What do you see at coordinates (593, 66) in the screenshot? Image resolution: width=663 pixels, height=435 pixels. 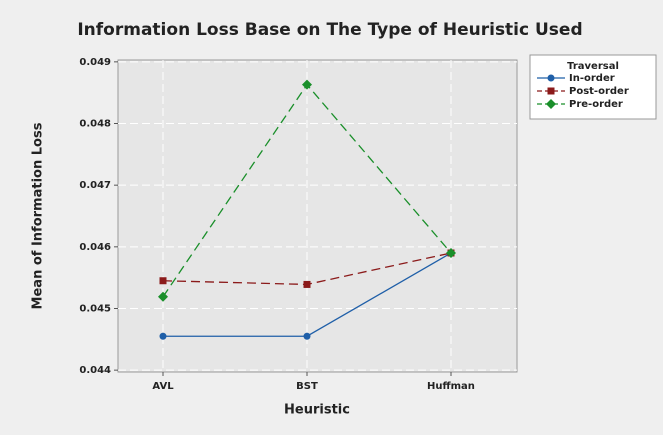 I see `legend-title: Traversal` at bounding box center [593, 66].